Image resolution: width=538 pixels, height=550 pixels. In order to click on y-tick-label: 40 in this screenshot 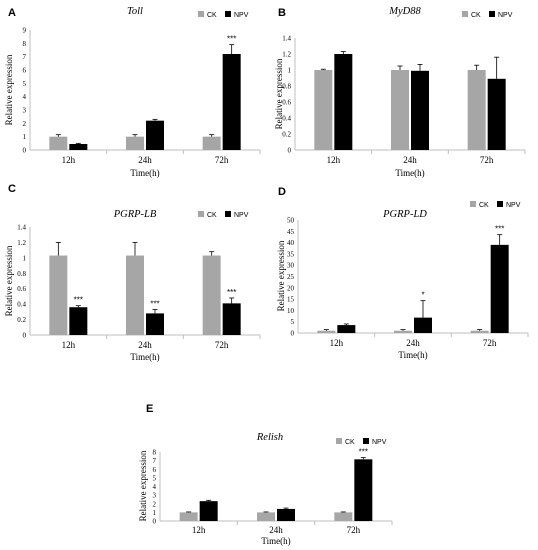, I will do `click(291, 243)`.